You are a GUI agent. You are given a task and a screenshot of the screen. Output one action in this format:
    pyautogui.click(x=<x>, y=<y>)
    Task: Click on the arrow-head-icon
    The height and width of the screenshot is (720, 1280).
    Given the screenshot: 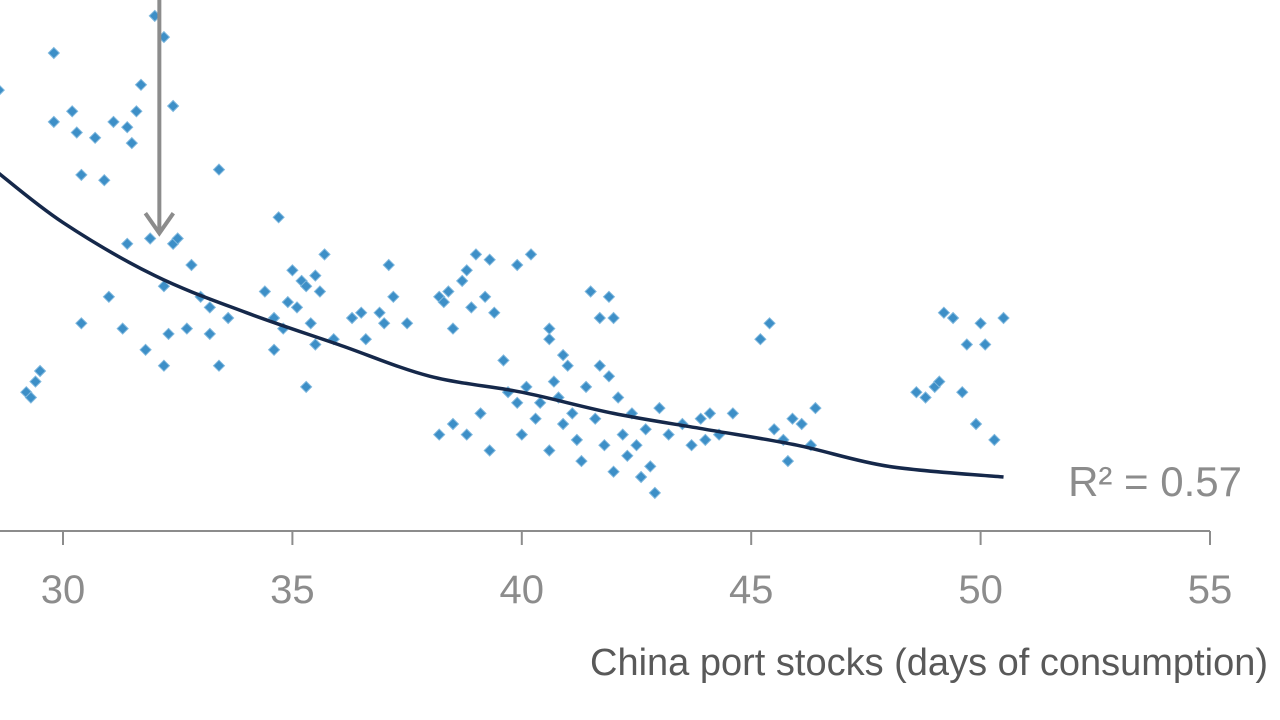 What is the action you would take?
    pyautogui.click(x=159, y=224)
    